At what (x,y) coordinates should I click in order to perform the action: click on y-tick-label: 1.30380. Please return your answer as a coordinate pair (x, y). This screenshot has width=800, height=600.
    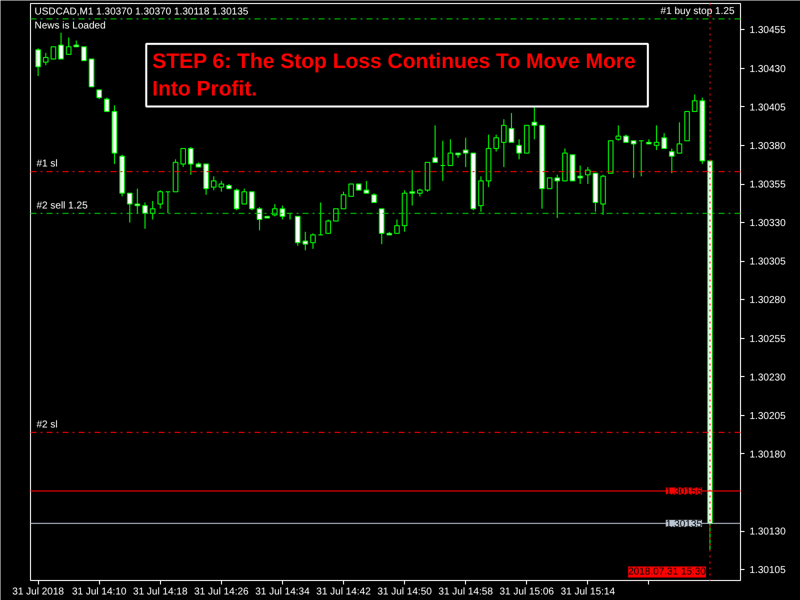
    Looking at the image, I should click on (768, 146).